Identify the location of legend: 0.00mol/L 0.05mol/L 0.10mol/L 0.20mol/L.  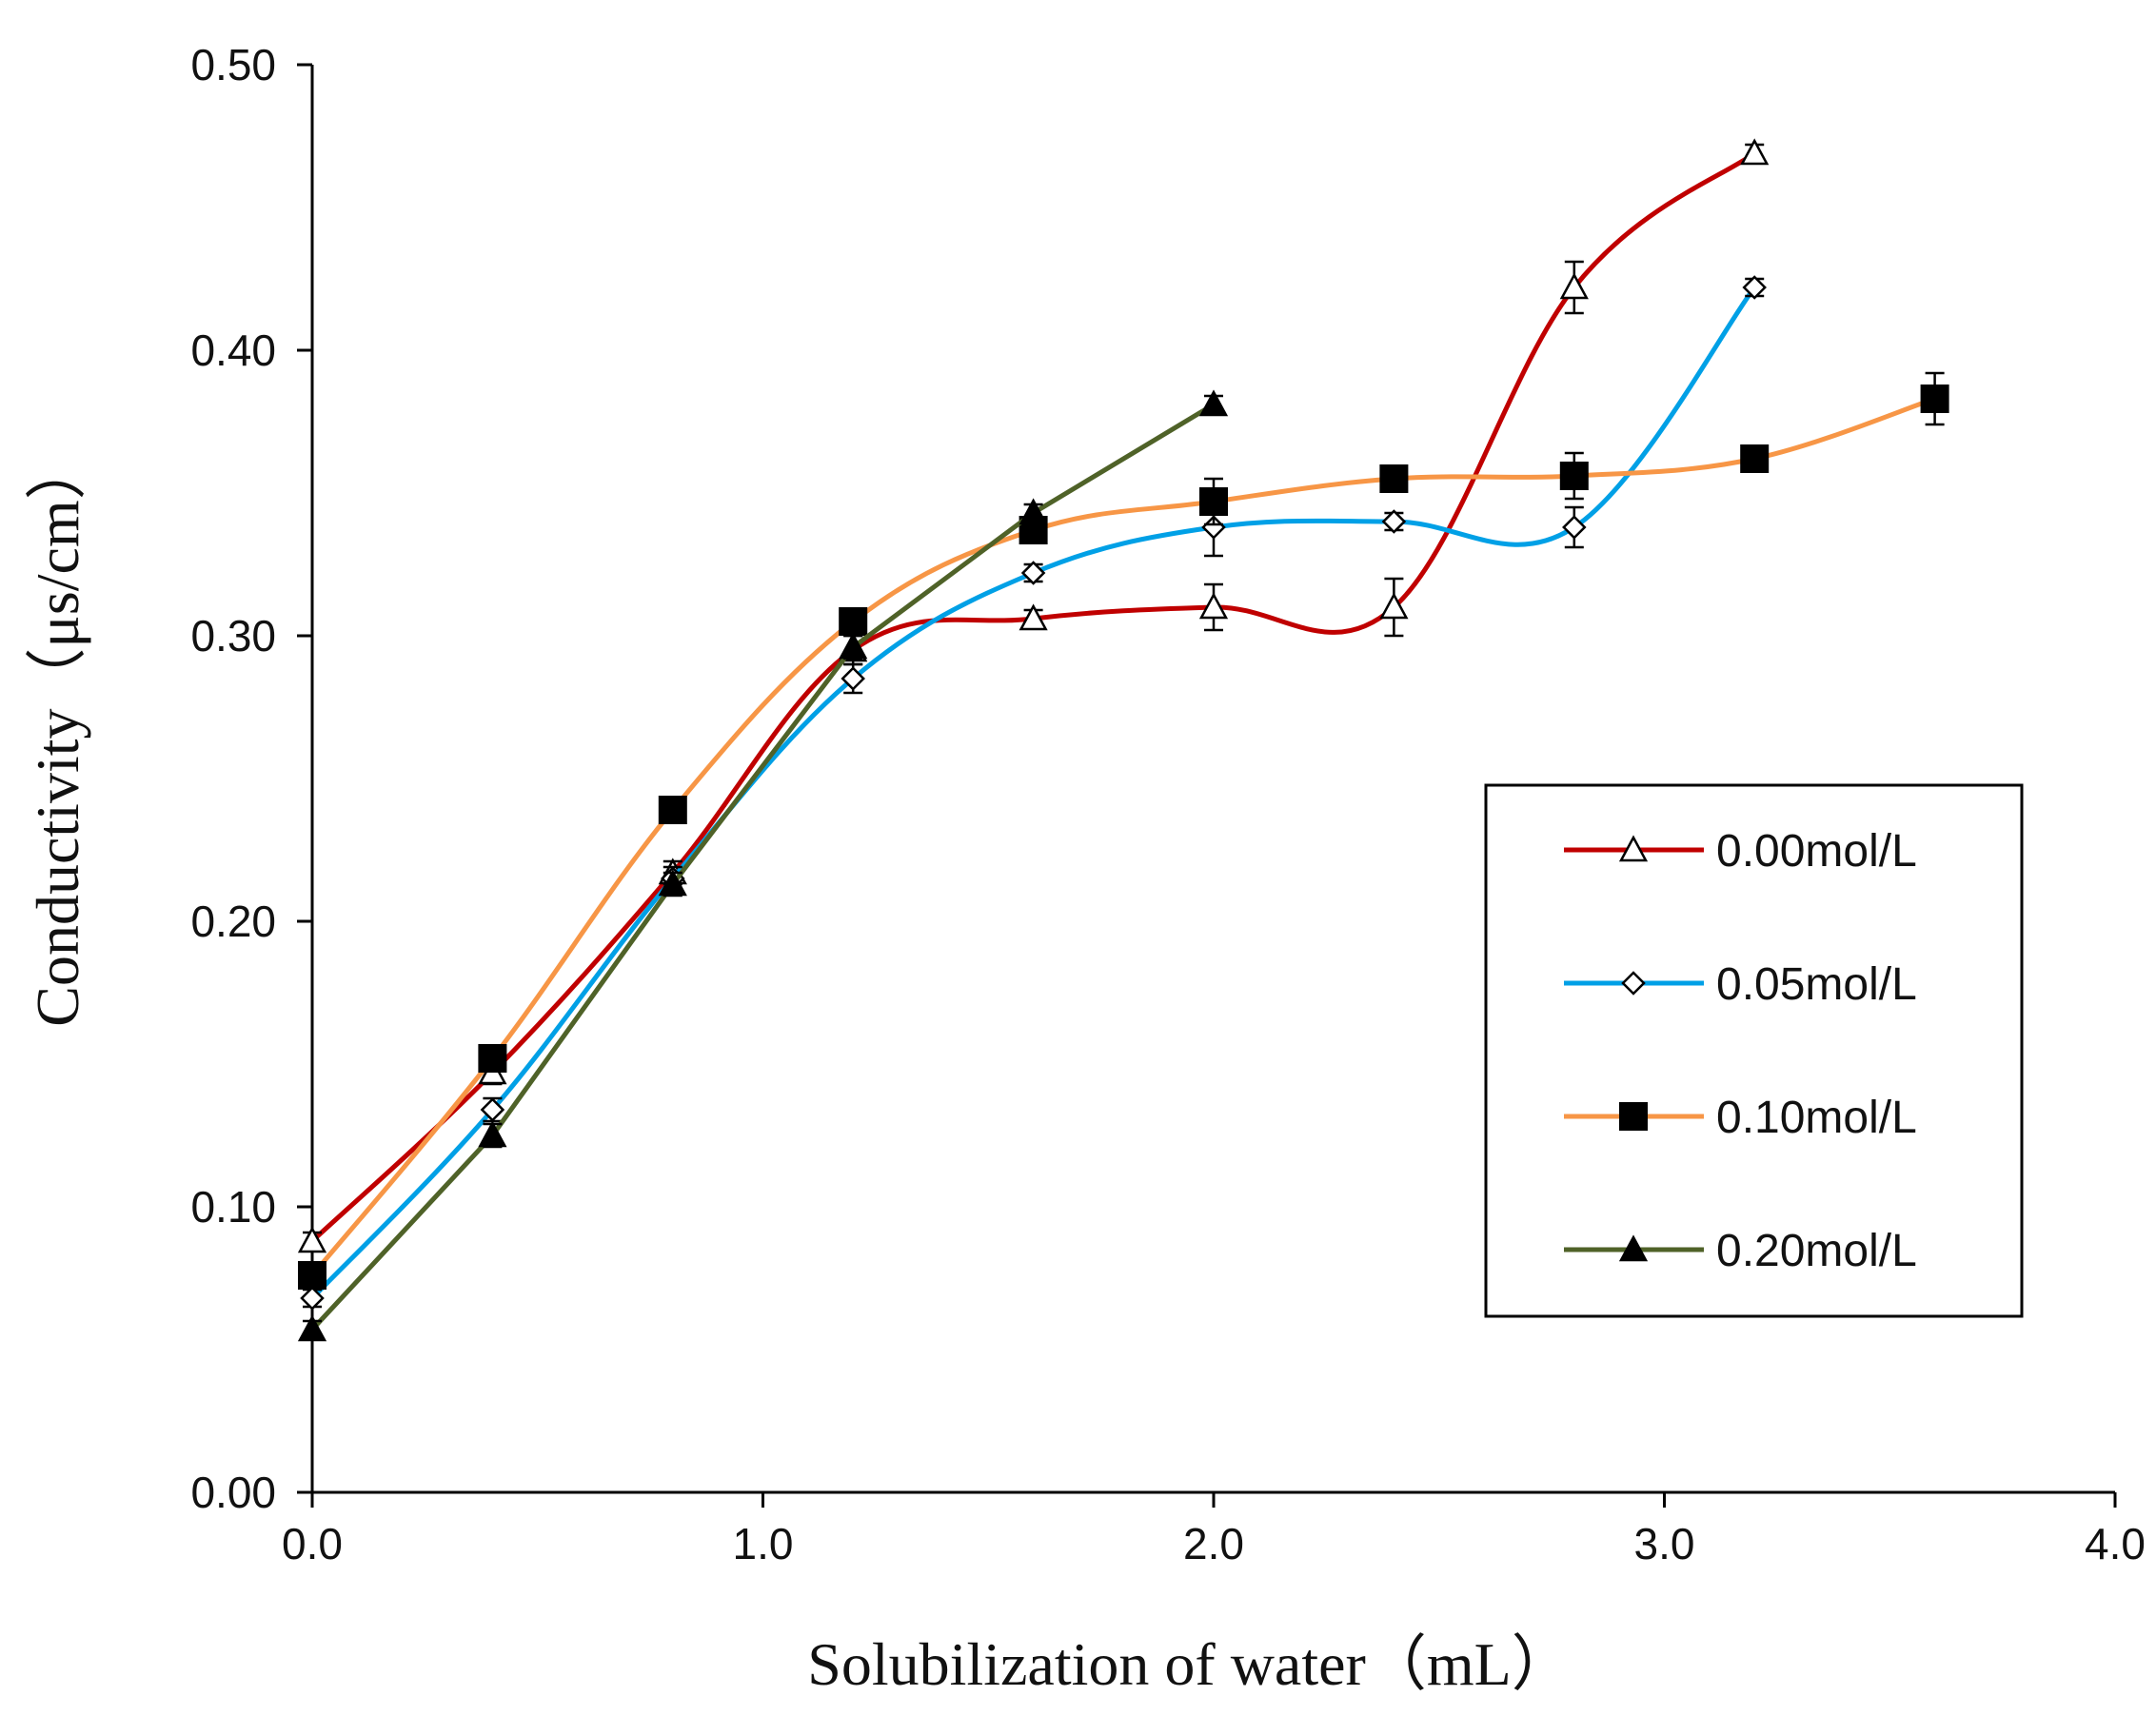
(1754, 1050).